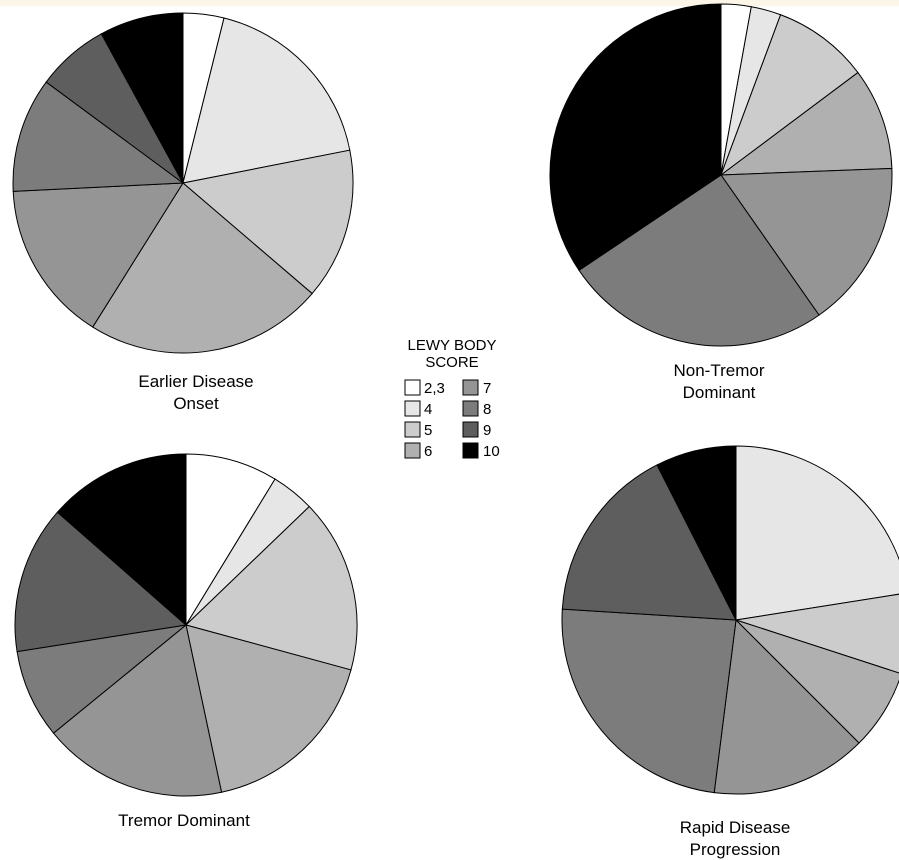  What do you see at coordinates (452, 345) in the screenshot?
I see `legend-title-line1: LEWY BODY` at bounding box center [452, 345].